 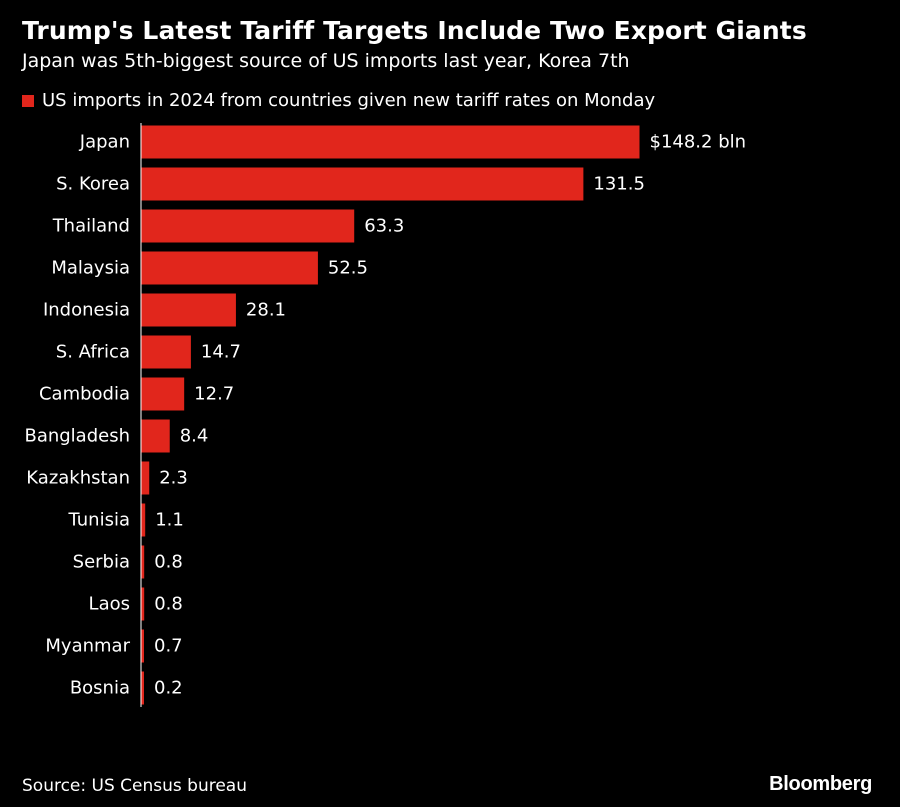 What do you see at coordinates (99, 520) in the screenshot?
I see `category-label-tunisia: Tunisia` at bounding box center [99, 520].